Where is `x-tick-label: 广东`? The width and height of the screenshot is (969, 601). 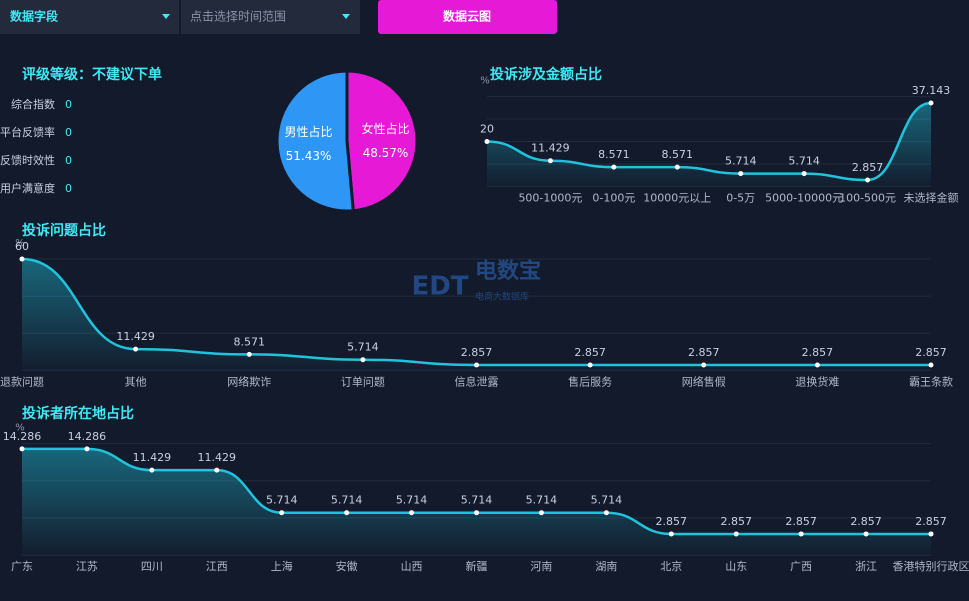
x-tick-label: 广东 is located at coordinates (22, 566).